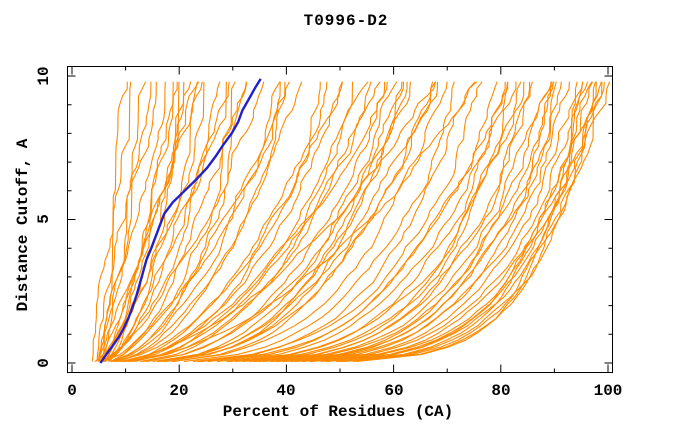 Image resolution: width=680 pixels, height=440 pixels. Describe the element at coordinates (72, 391) in the screenshot. I see `x-tick-label-0: 0` at that location.